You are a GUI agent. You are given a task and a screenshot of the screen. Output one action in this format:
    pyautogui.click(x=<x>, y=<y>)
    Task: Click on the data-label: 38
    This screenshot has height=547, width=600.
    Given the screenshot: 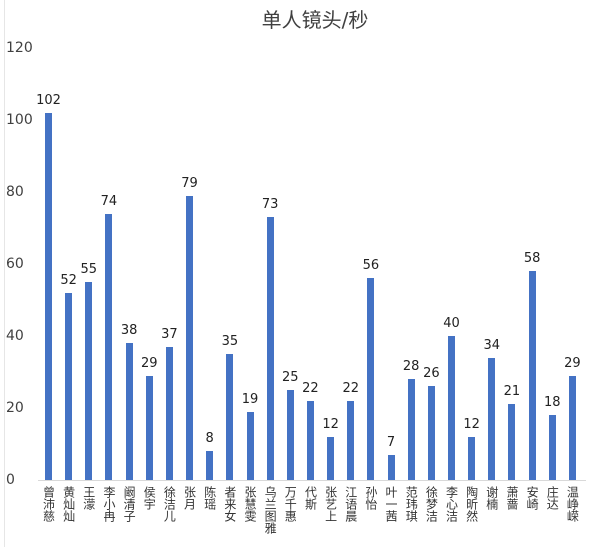 What is the action you would take?
    pyautogui.click(x=129, y=331)
    